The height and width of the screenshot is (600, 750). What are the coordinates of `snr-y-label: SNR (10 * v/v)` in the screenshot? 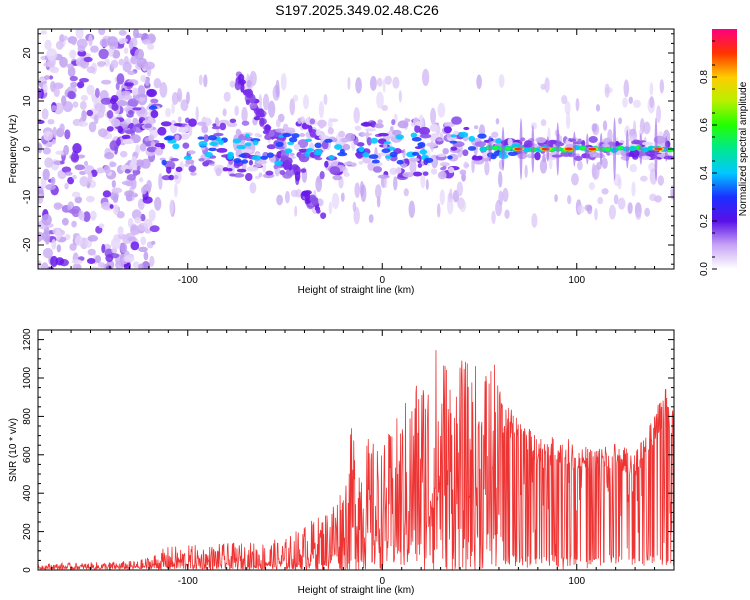 It's located at (13, 450).